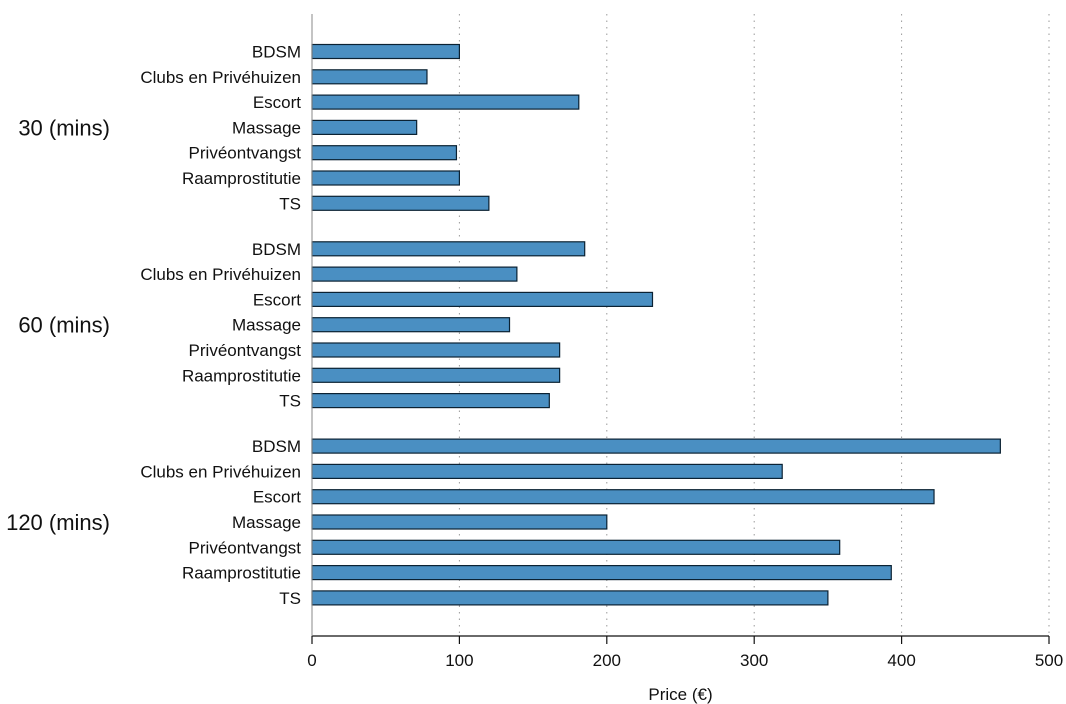 The image size is (1066, 704). I want to click on group-labels: 30 (mins) 60 (mins) 120 (mins), so click(58, 325).